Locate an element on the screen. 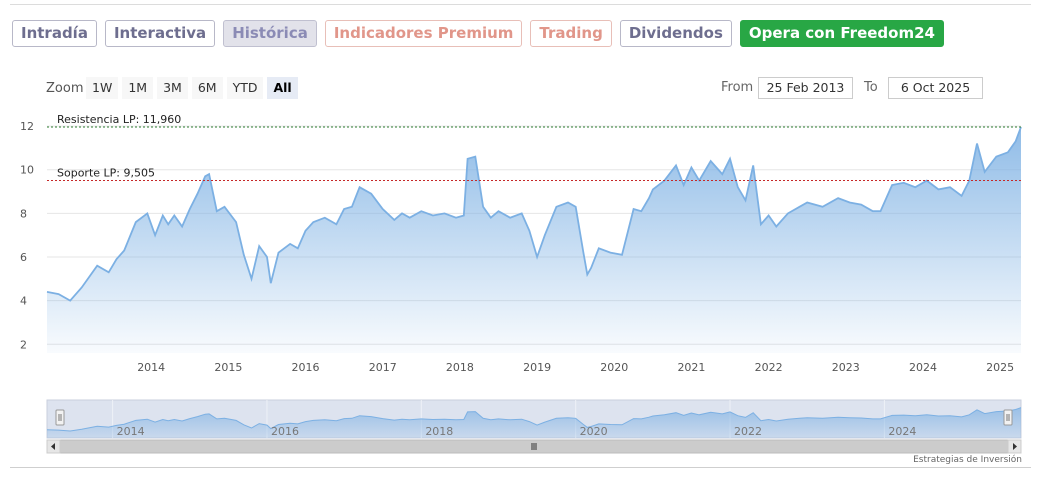  navigator-line is located at coordinates (534, 419).